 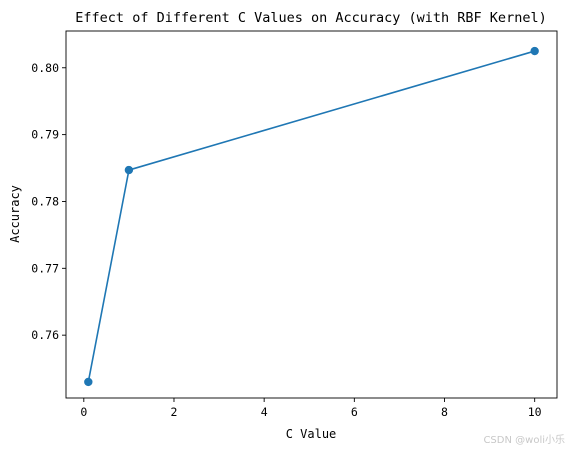 What do you see at coordinates (15, 214) in the screenshot?
I see `y-axis-label: Accuracy` at bounding box center [15, 214].